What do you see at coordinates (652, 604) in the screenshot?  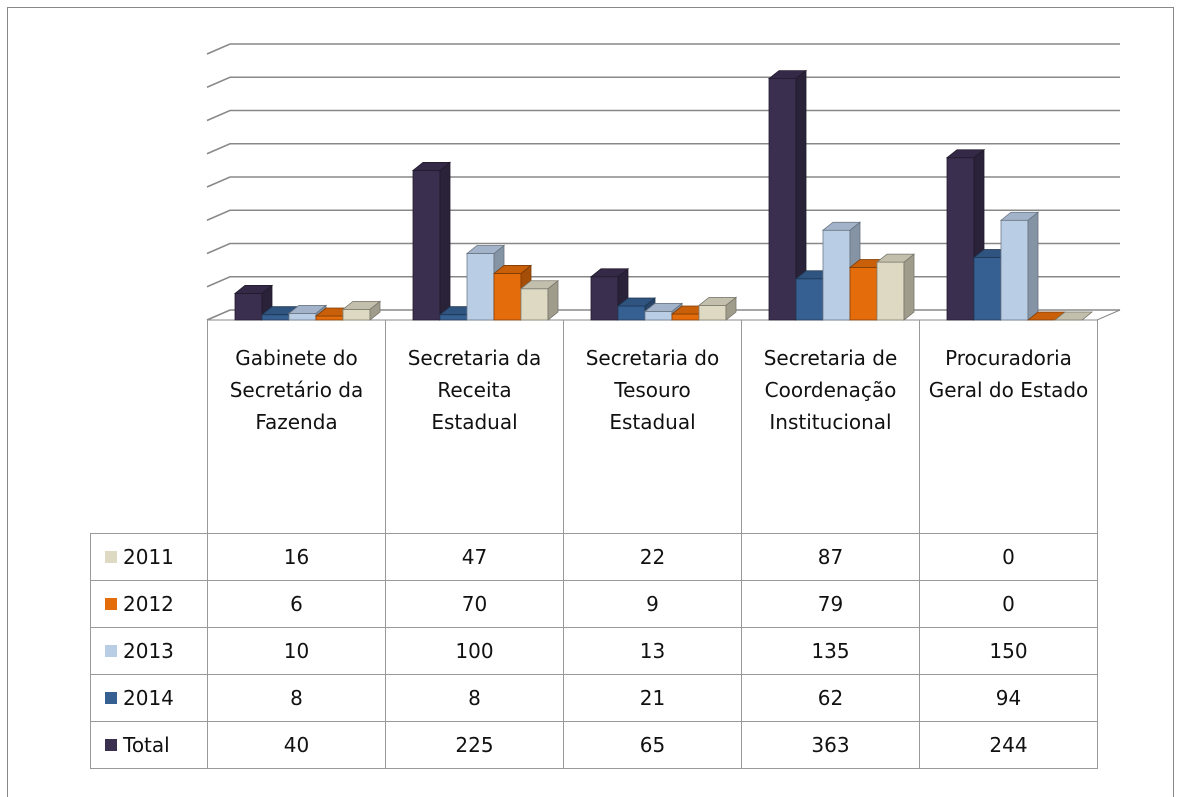 I see `table-value: 9` at bounding box center [652, 604].